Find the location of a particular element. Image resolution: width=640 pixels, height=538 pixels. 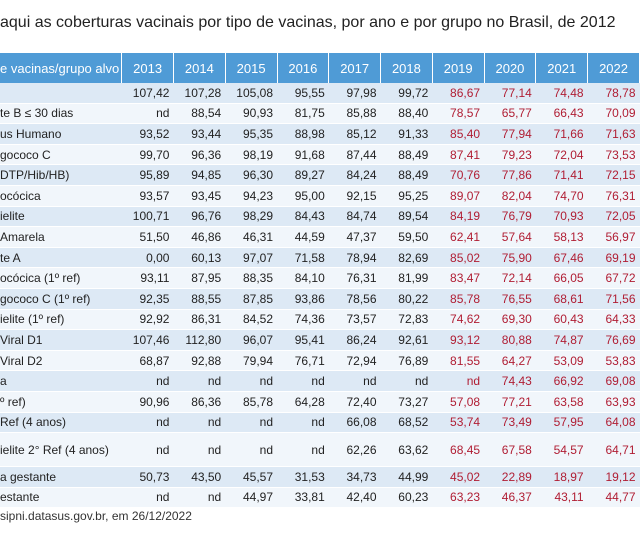

coverage-value-cell: 42,40 is located at coordinates (354, 498).